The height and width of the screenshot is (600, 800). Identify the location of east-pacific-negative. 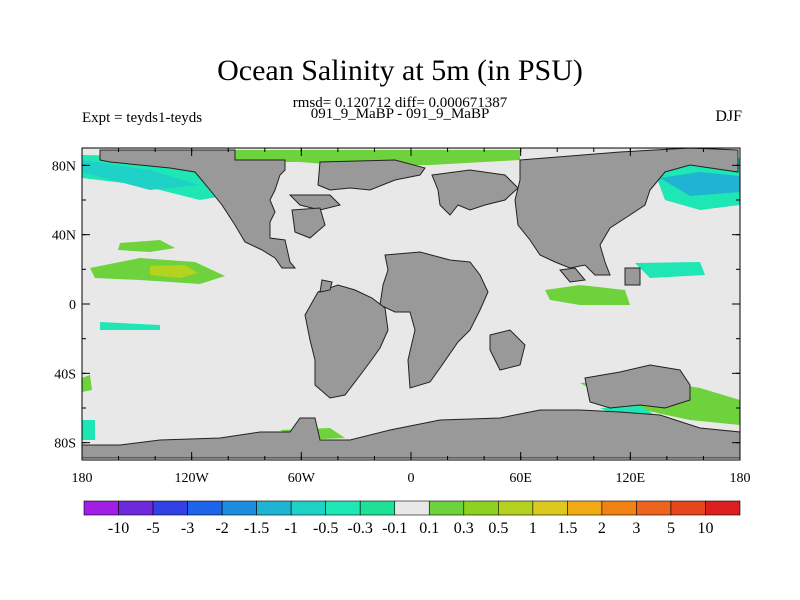
(130, 326).